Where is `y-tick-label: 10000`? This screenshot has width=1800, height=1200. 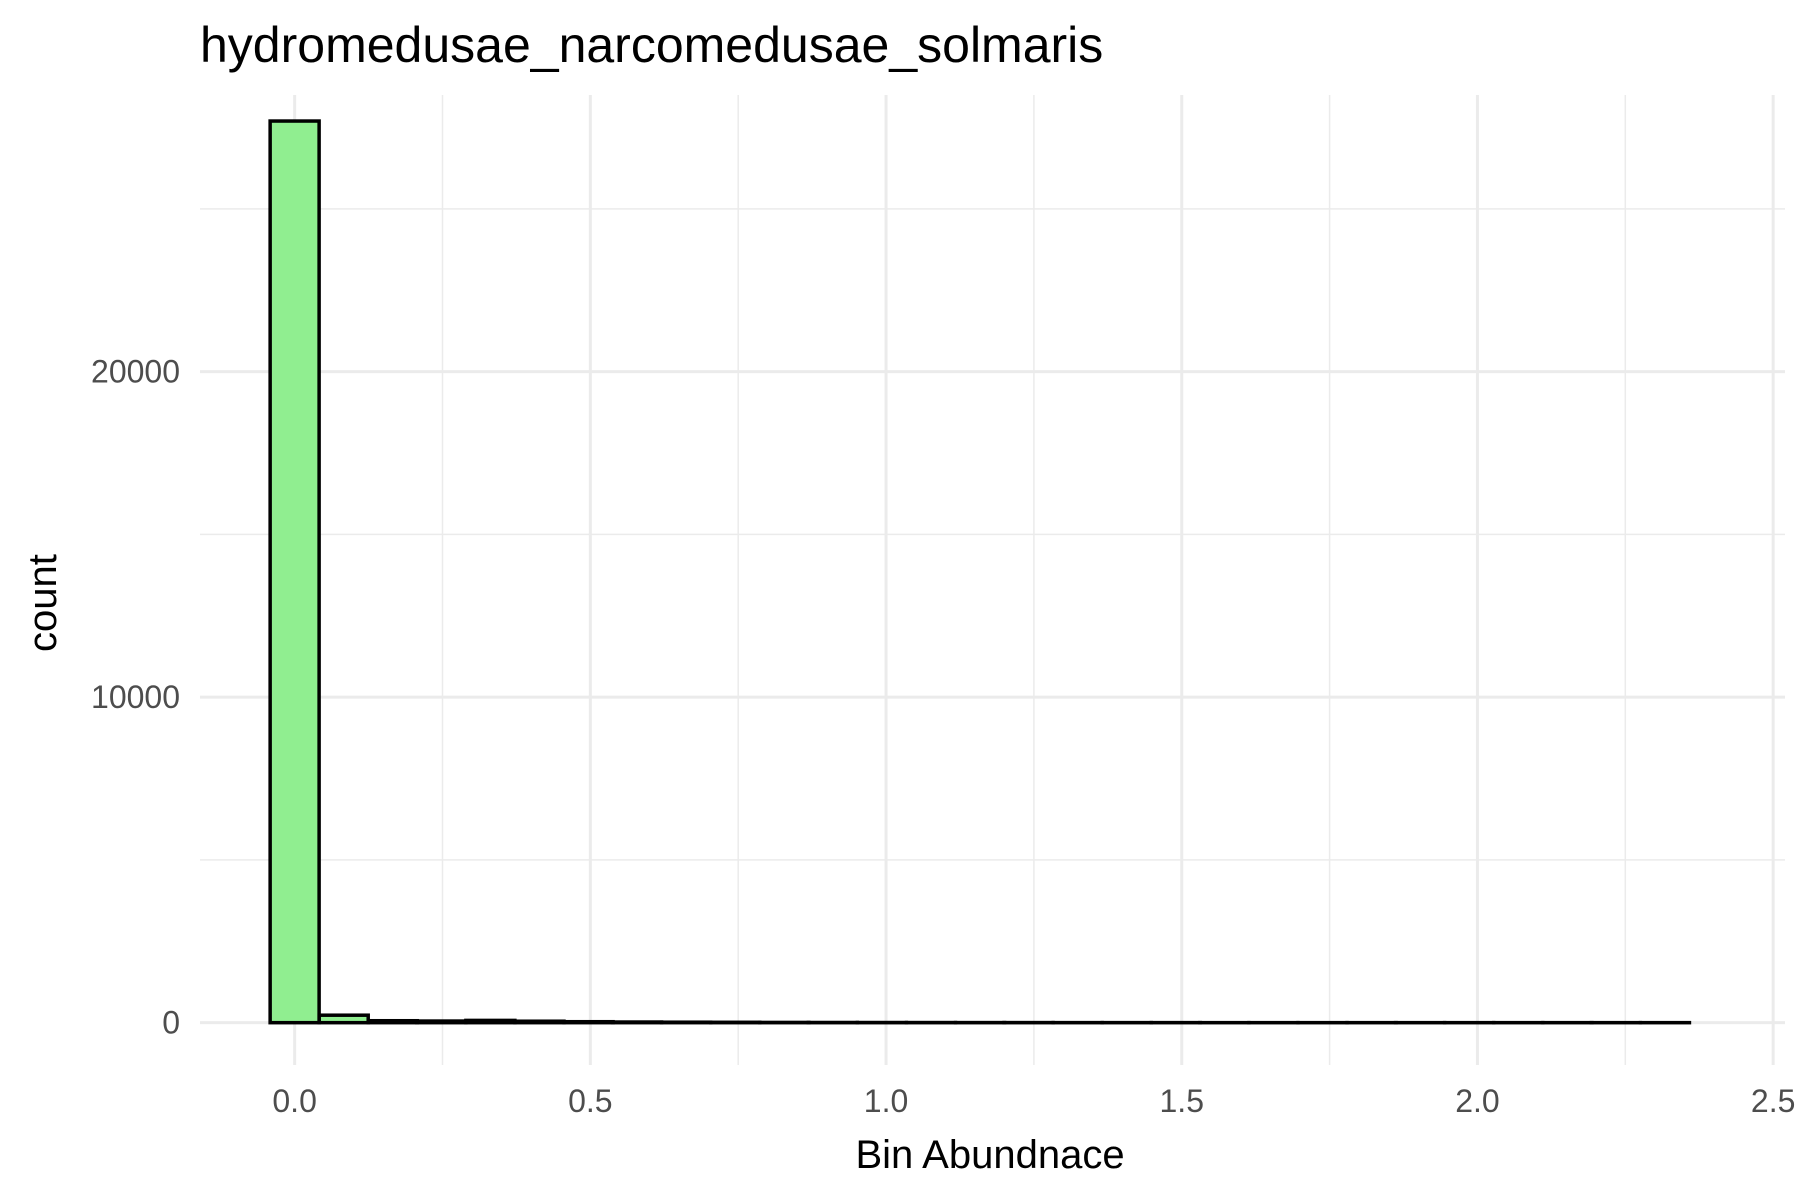 y-tick-label: 10000 is located at coordinates (135, 697).